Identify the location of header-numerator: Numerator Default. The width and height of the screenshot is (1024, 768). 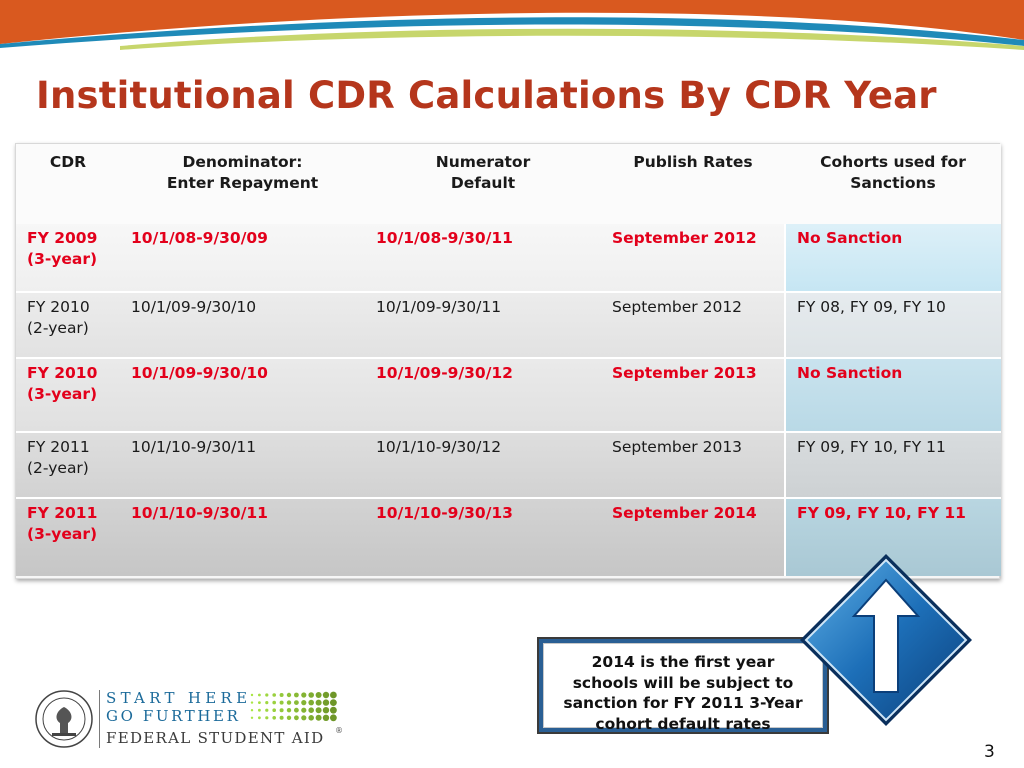
(483, 184).